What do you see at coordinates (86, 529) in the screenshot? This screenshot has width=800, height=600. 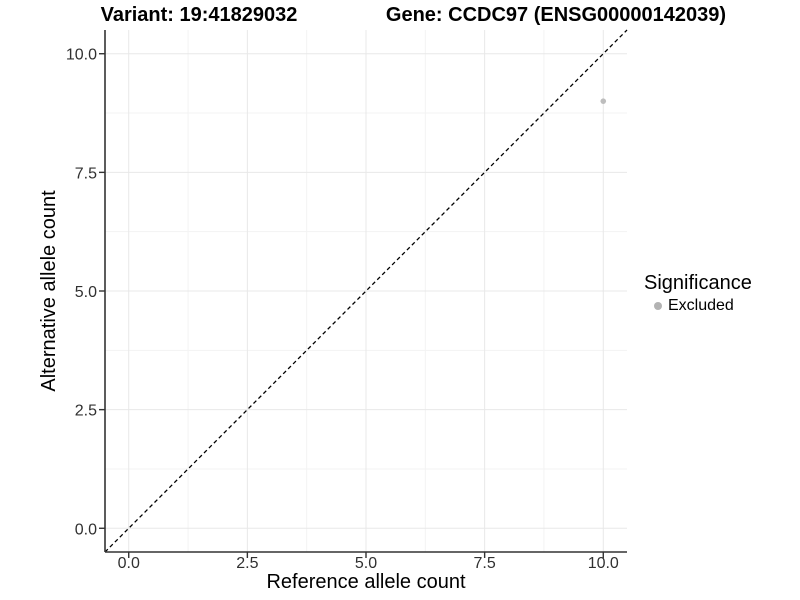 I see `y-tick-label: 0.0` at bounding box center [86, 529].